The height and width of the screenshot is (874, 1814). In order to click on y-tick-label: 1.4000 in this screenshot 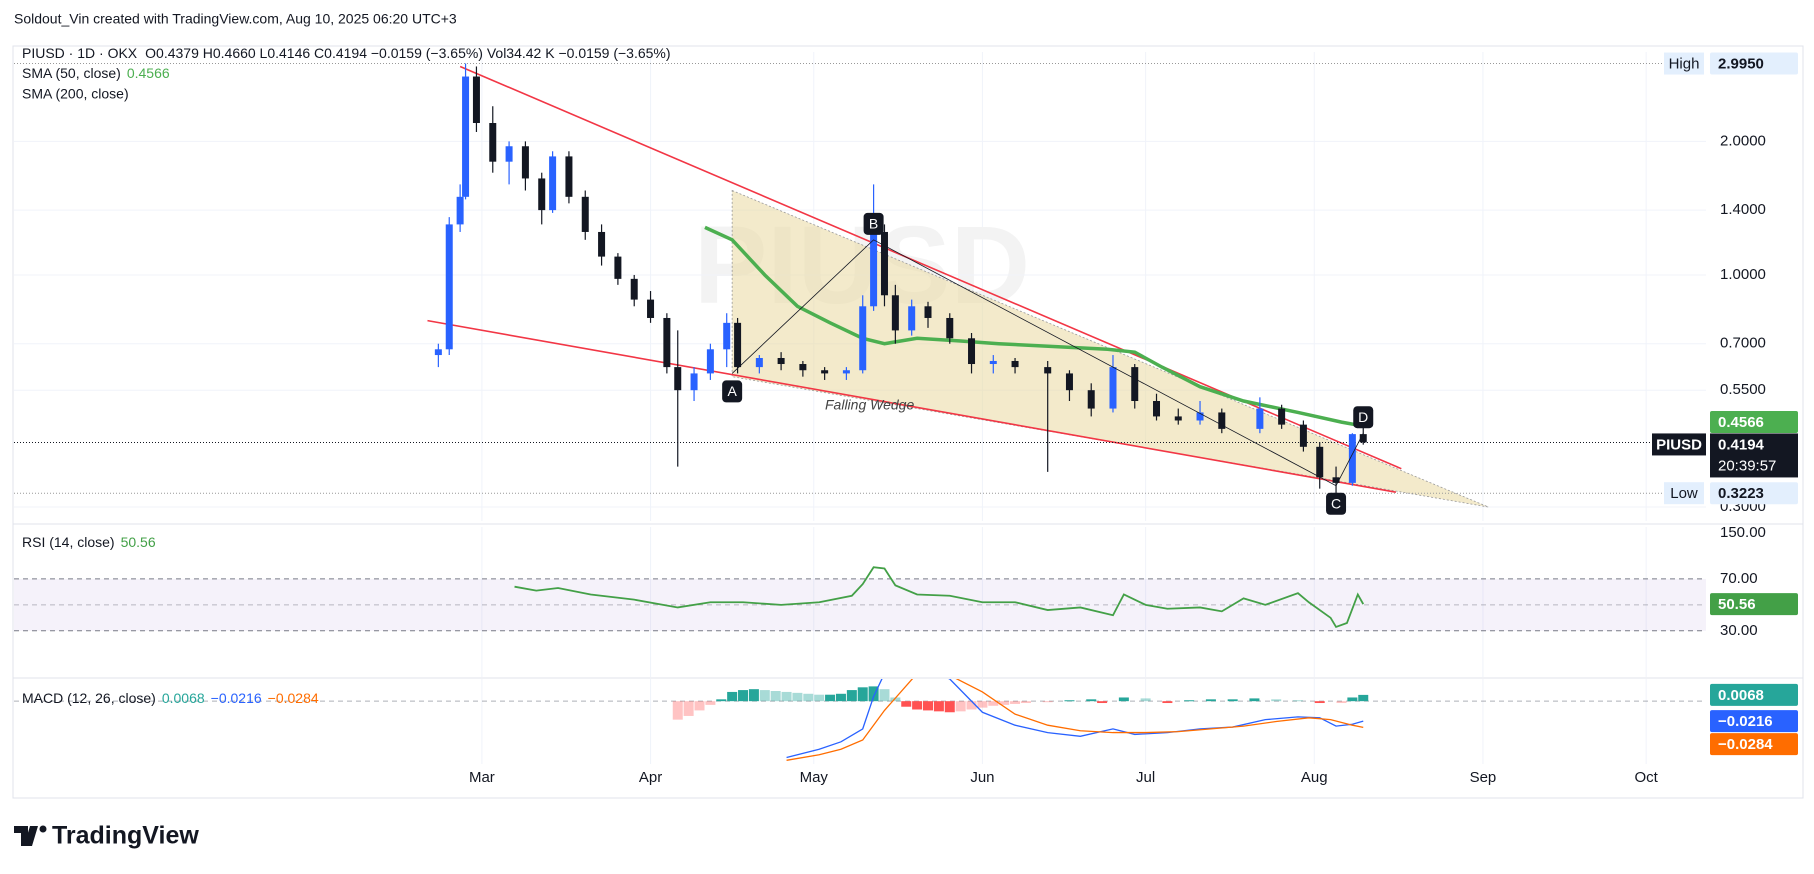, I will do `click(1743, 209)`.